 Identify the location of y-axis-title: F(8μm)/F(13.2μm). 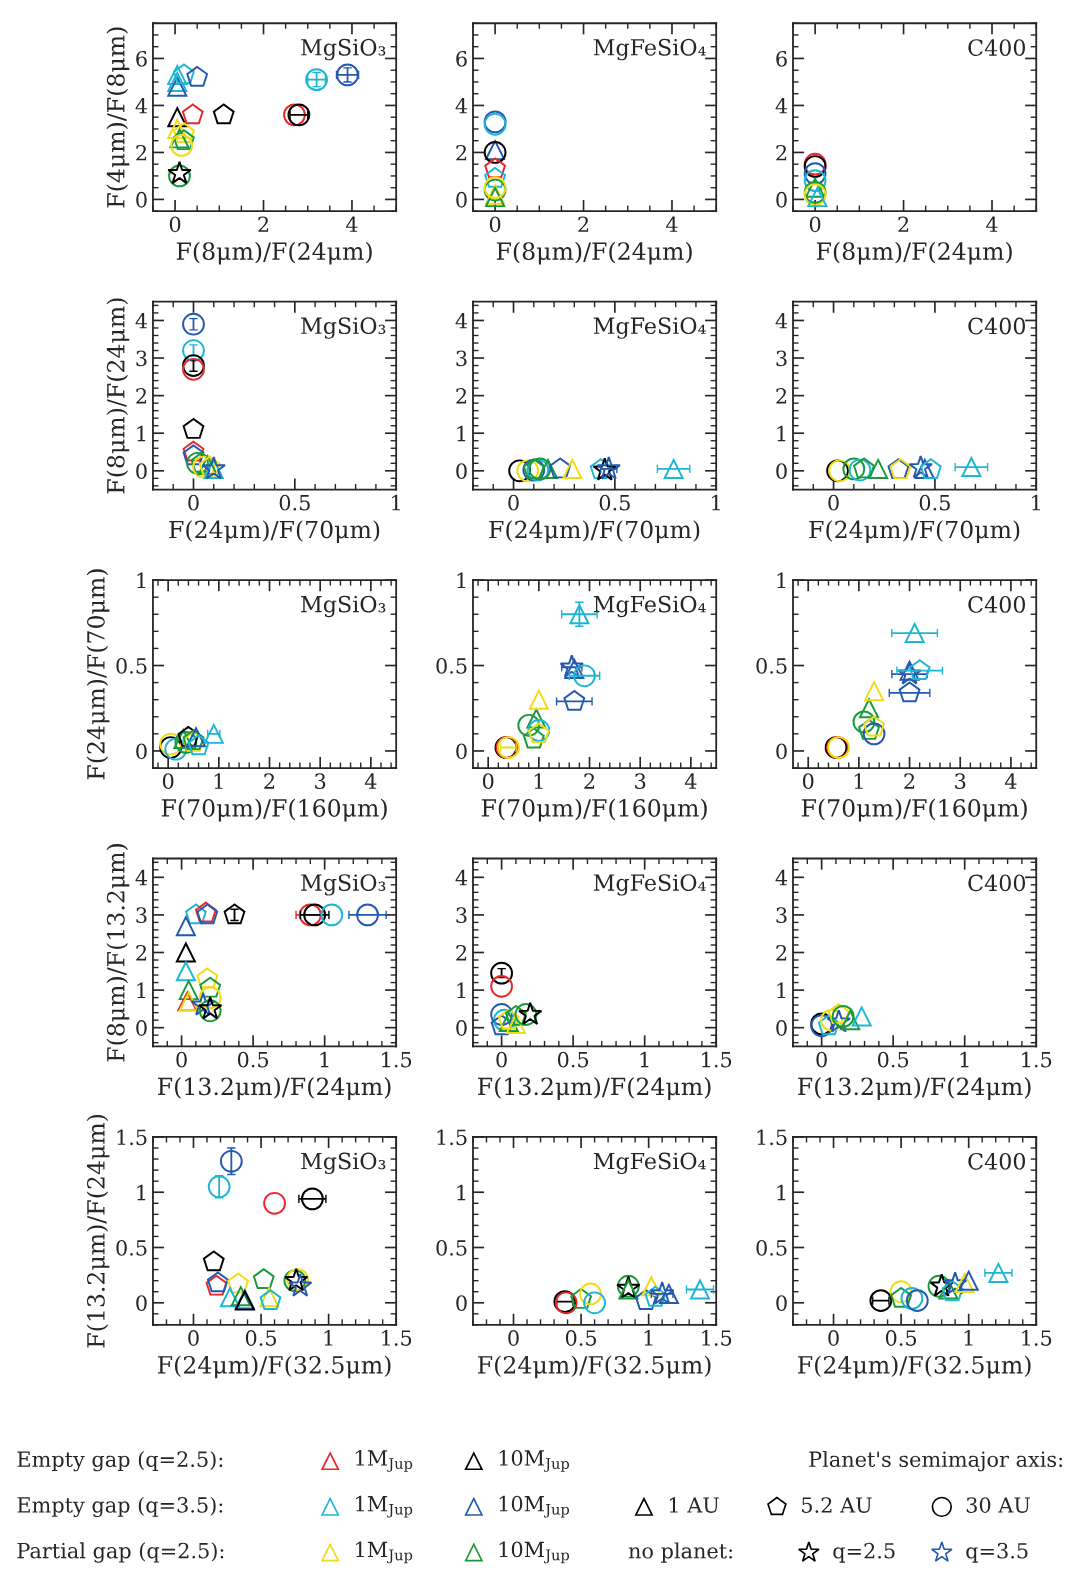
(118, 953).